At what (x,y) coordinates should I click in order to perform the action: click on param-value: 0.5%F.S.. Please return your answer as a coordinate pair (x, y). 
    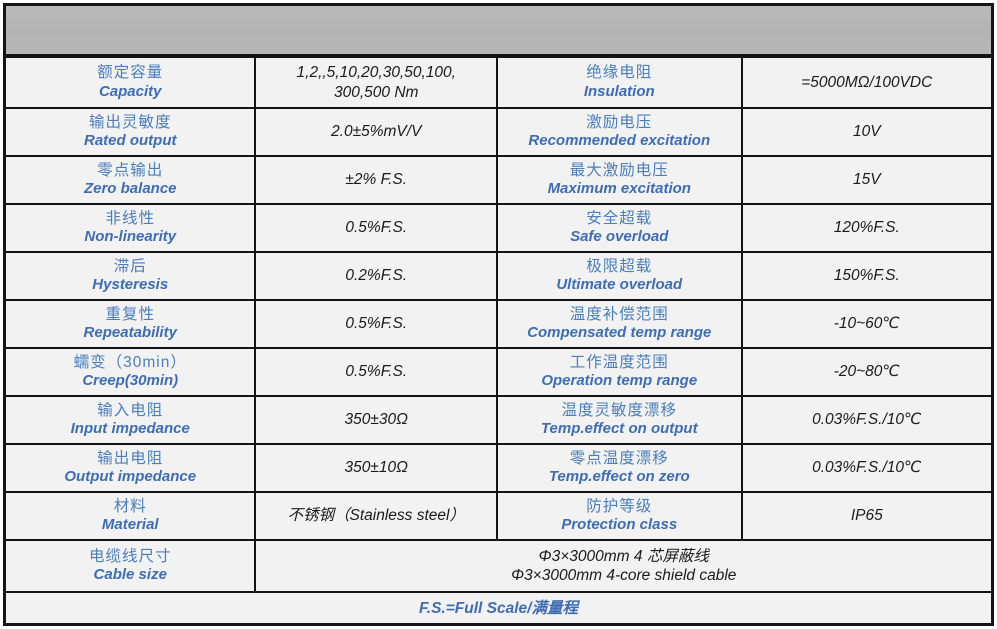
    Looking at the image, I should click on (376, 372).